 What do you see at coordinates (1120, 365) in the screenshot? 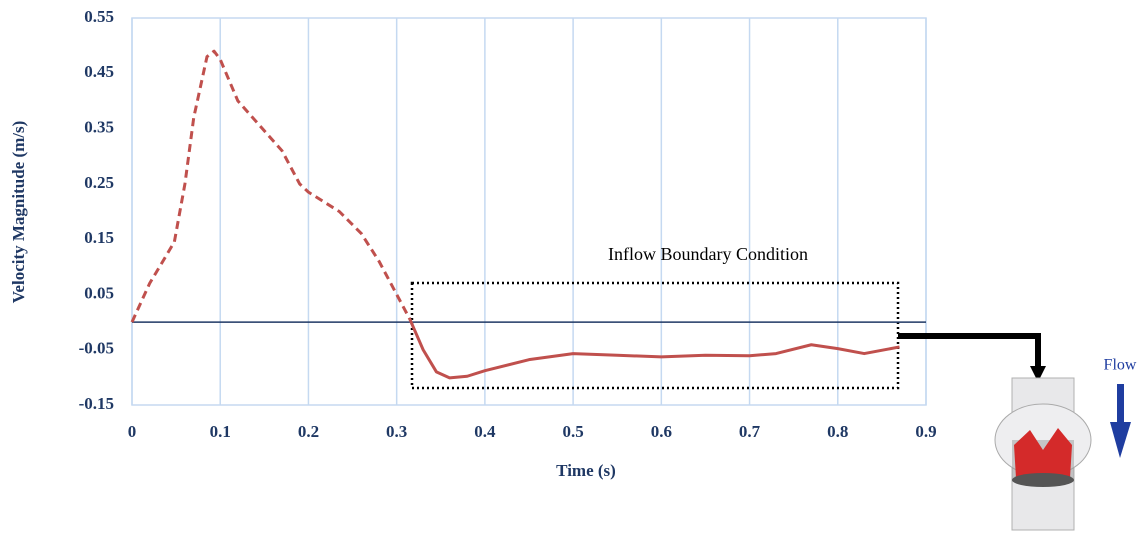
I see `flow-label: Flow` at bounding box center [1120, 365].